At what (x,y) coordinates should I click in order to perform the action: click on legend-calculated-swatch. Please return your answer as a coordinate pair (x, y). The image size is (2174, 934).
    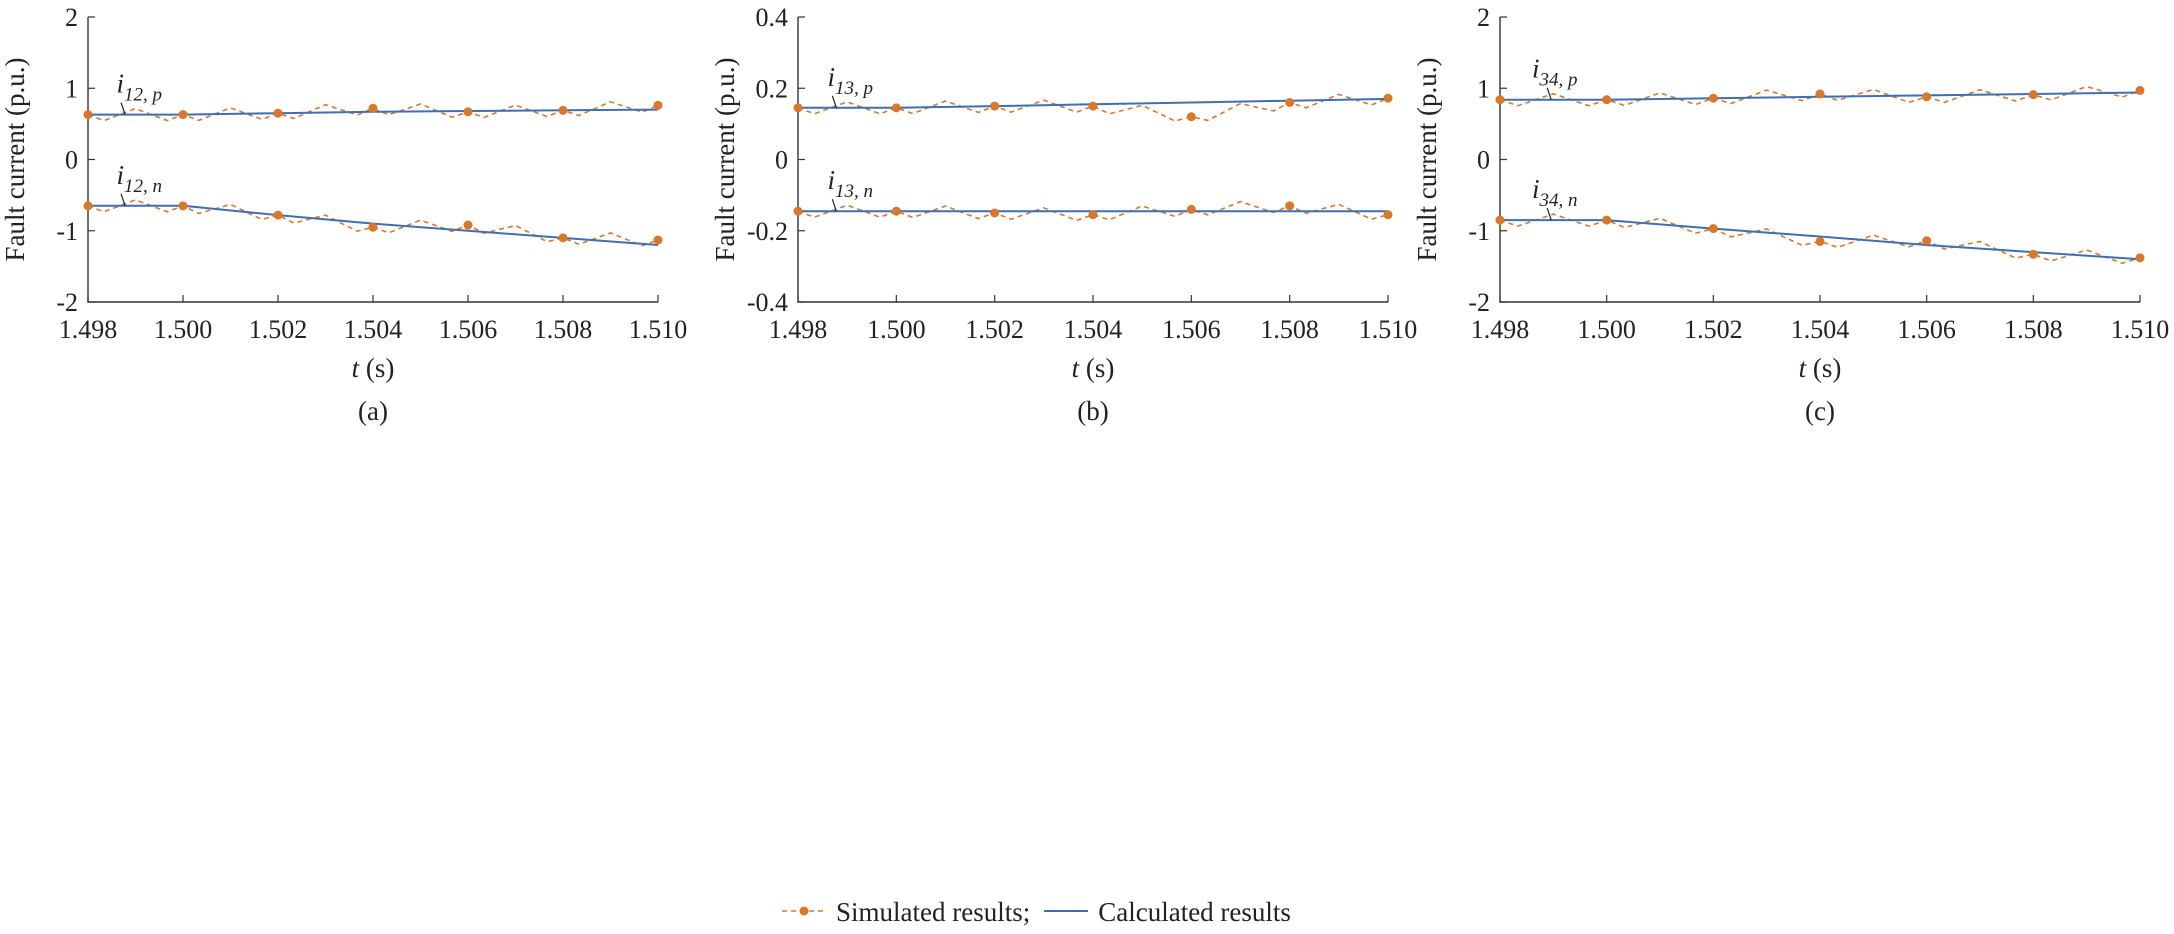
    Looking at the image, I should click on (1066, 912).